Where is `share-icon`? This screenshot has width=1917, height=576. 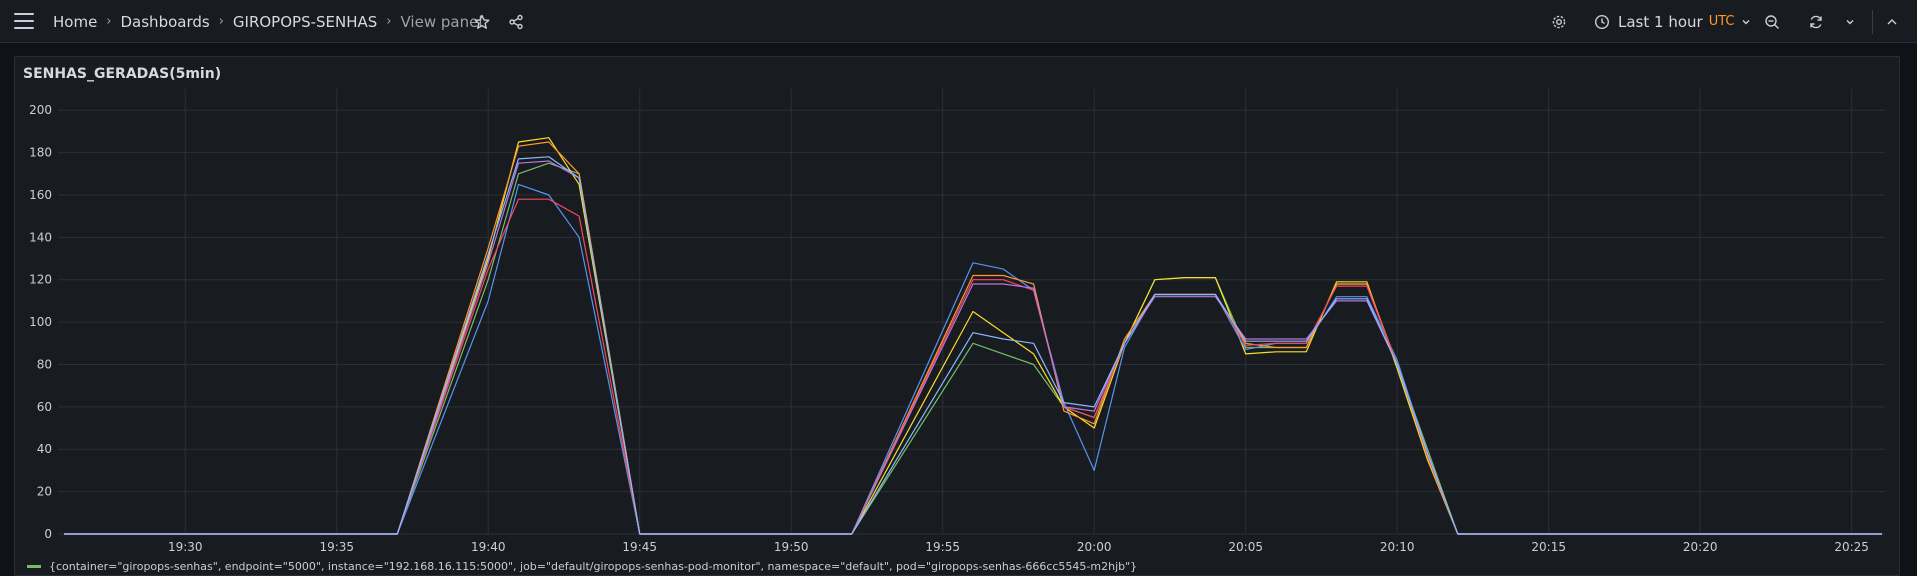
share-icon is located at coordinates (516, 22).